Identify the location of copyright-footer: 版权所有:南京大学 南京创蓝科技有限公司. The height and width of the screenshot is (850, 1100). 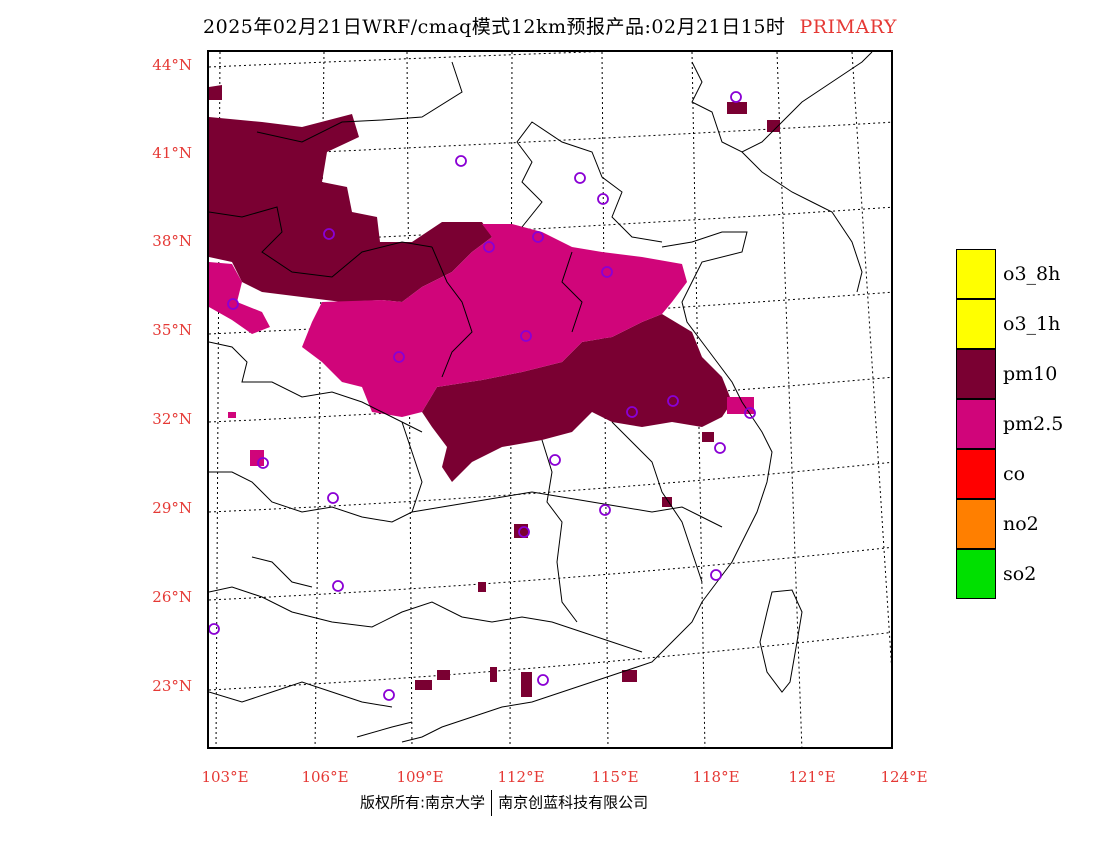
(504, 803).